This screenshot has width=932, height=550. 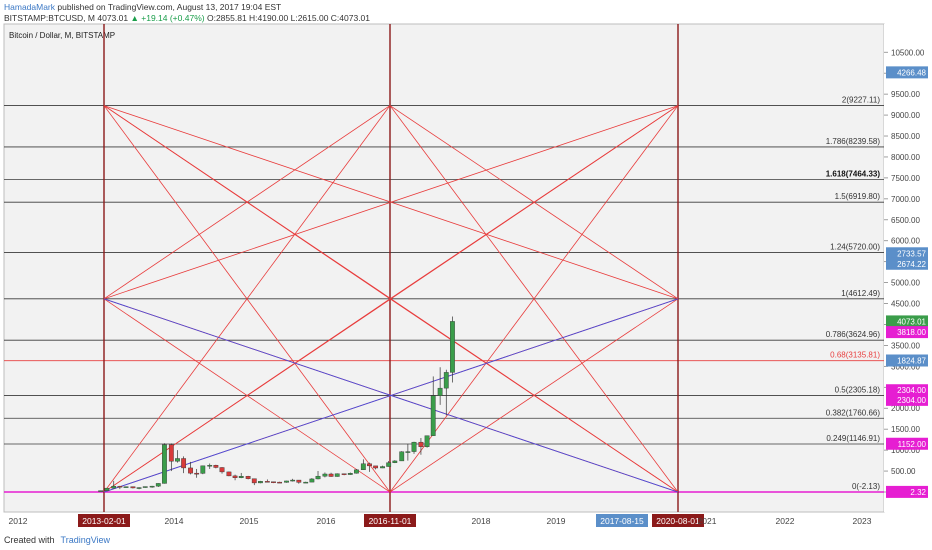 What do you see at coordinates (905, 220) in the screenshot?
I see `y-tick-label: 6500.00` at bounding box center [905, 220].